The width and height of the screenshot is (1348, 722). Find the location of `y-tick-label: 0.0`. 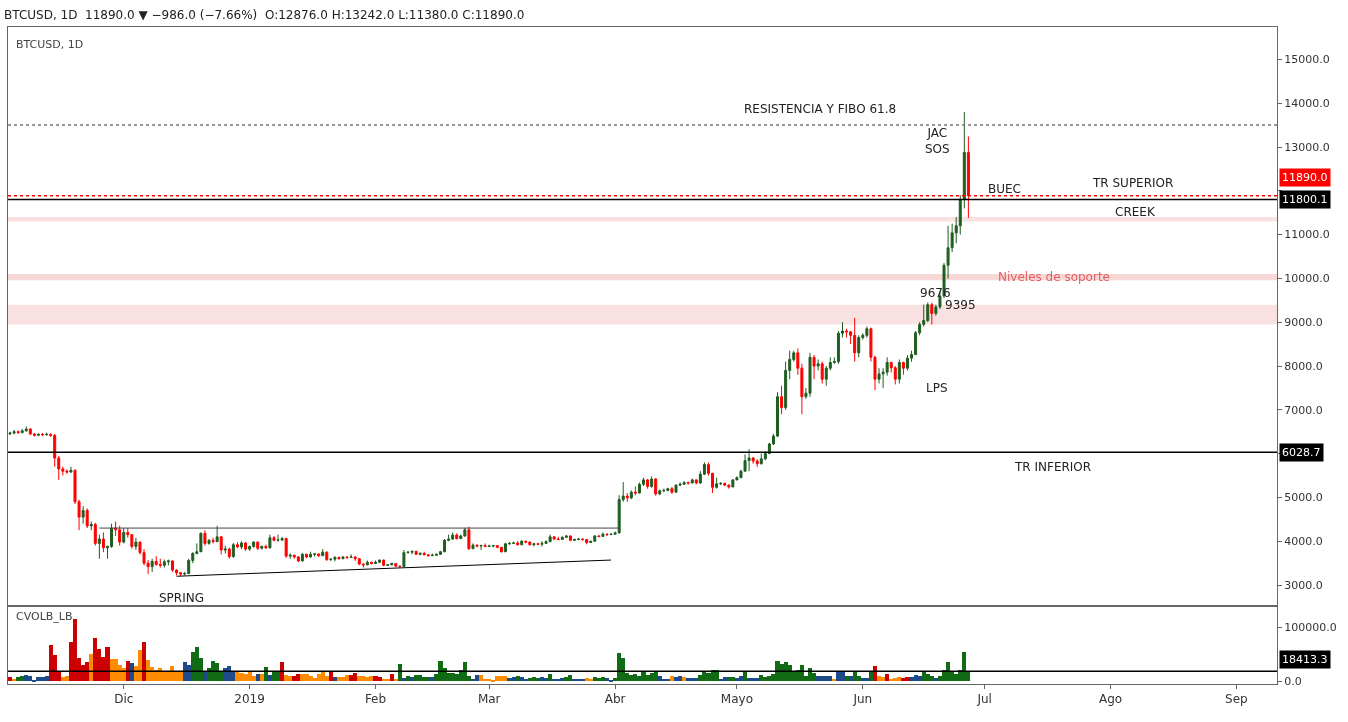

y-tick-label: 0.0 is located at coordinates (1293, 682).